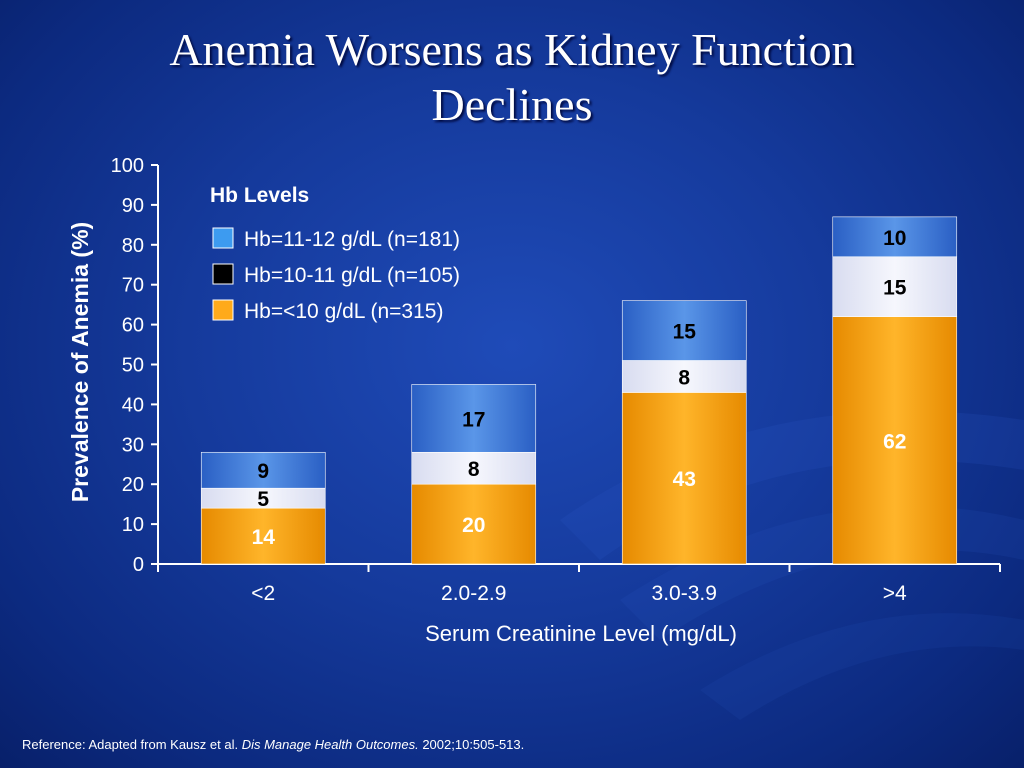 This screenshot has height=768, width=1024. Describe the element at coordinates (133, 246) in the screenshot. I see `y-tick-label: 80` at that location.